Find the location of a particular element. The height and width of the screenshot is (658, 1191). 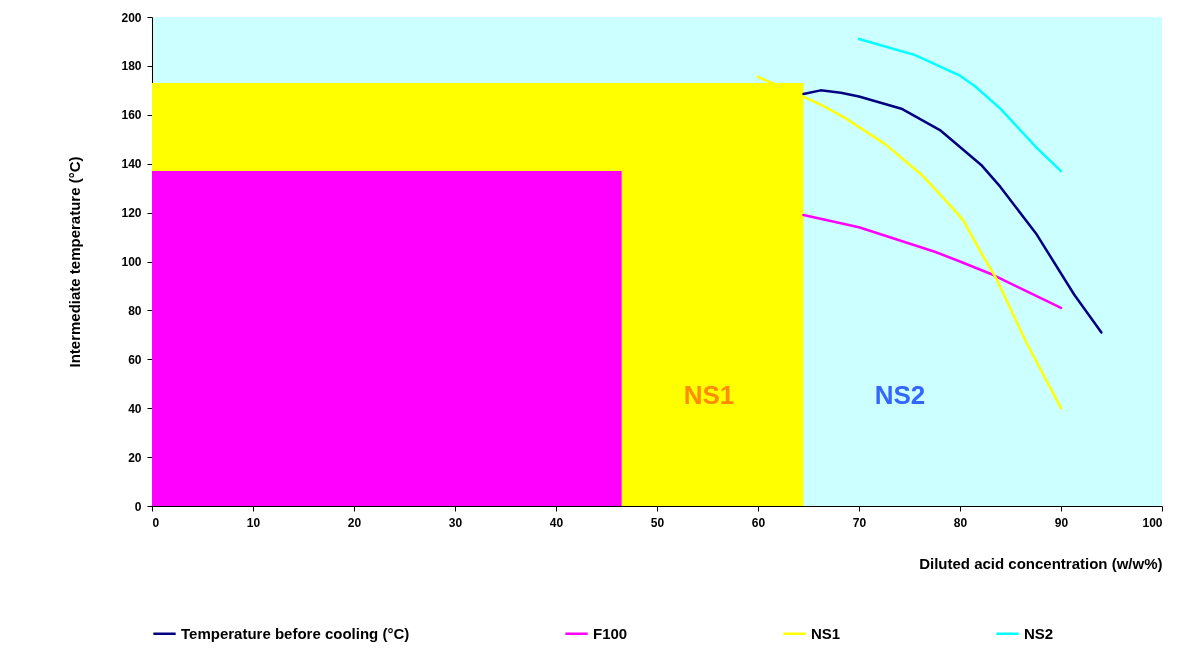

y-tick-label: 80 is located at coordinates (135, 310).